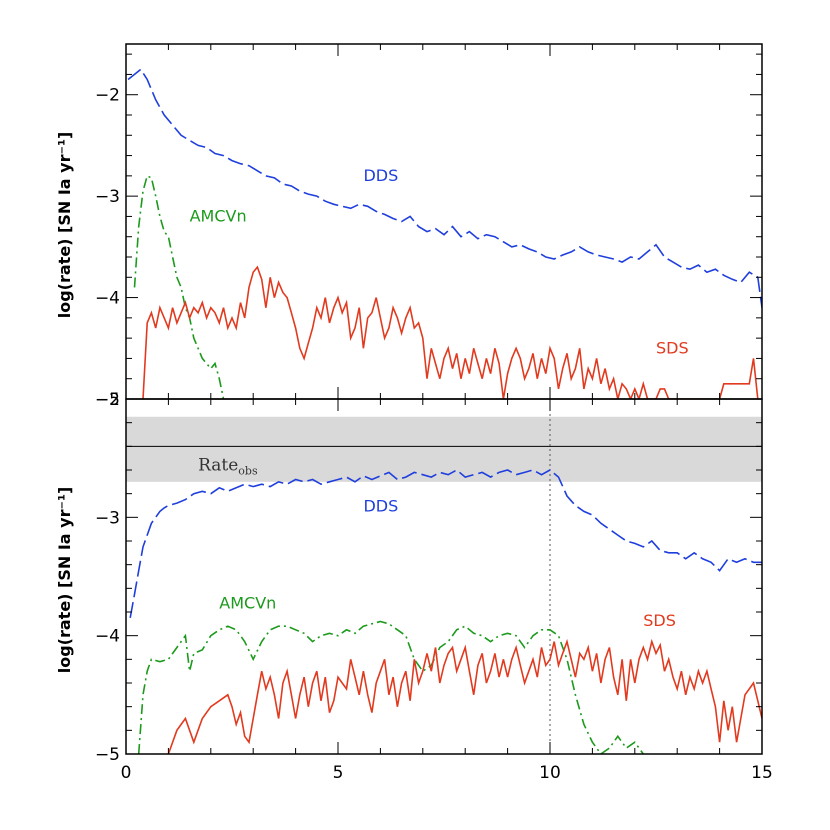 This screenshot has height=830, width=830. What do you see at coordinates (64, 580) in the screenshot?
I see `bottom-ylabel: log(rate) [SN Ia yr⁻¹]` at bounding box center [64, 580].